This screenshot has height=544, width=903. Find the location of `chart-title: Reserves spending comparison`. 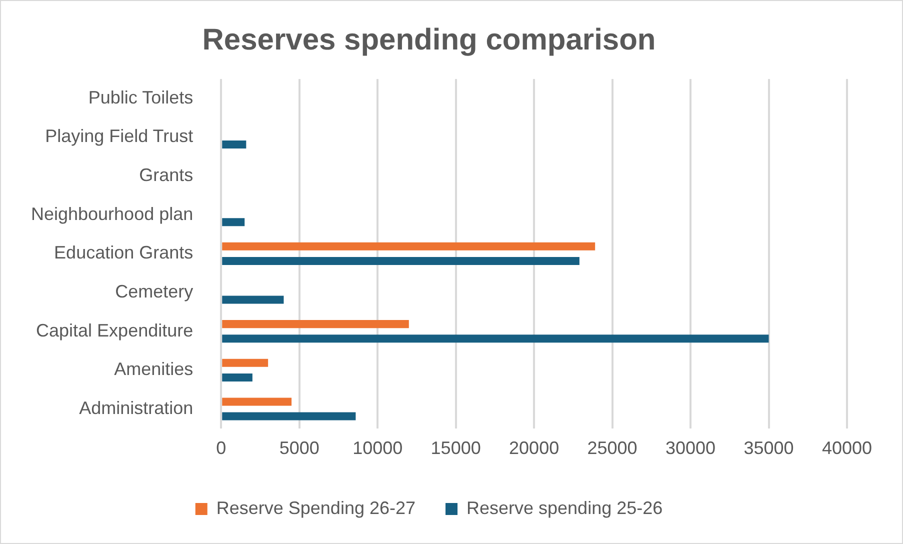

chart-title: Reserves spending comparison is located at coordinates (429, 39).